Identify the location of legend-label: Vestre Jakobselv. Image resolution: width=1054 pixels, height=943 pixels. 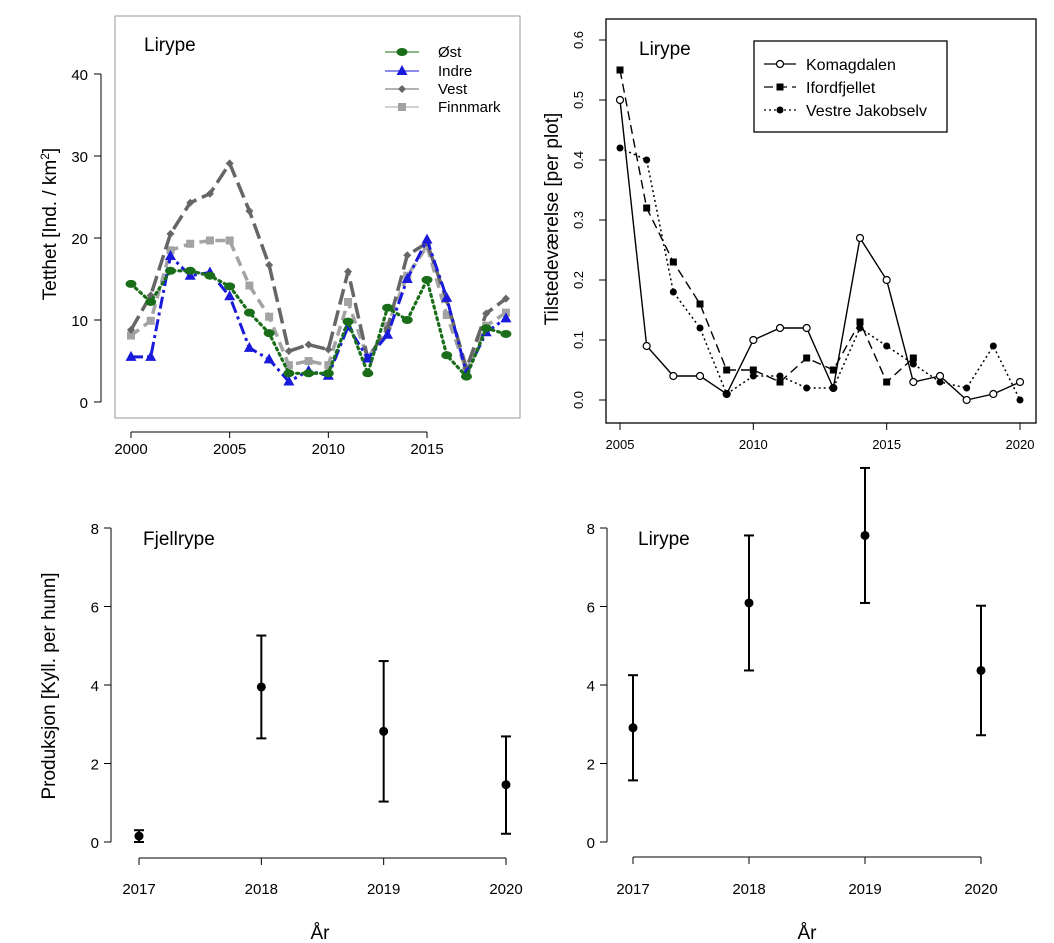
(866, 111).